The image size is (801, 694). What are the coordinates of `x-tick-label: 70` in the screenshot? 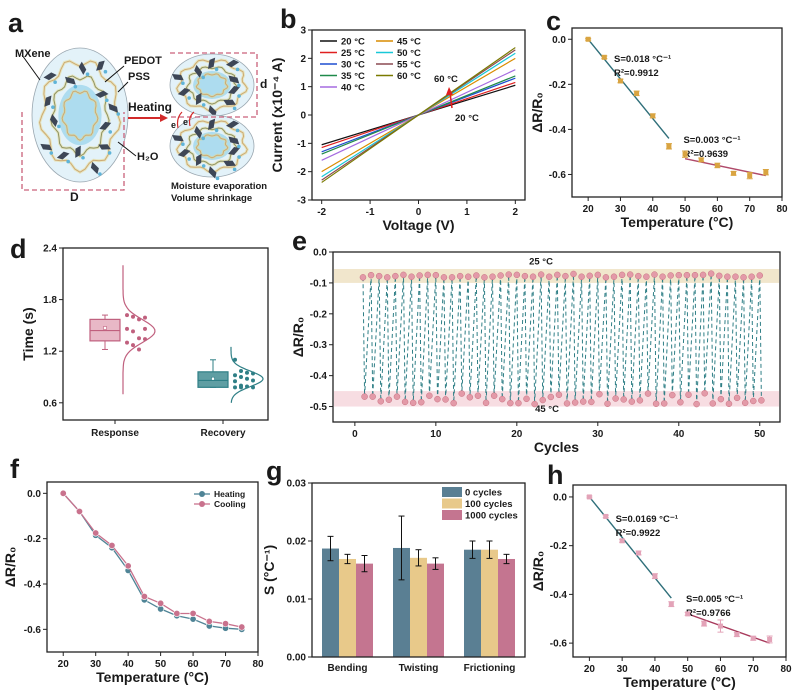 It's located at (226, 664).